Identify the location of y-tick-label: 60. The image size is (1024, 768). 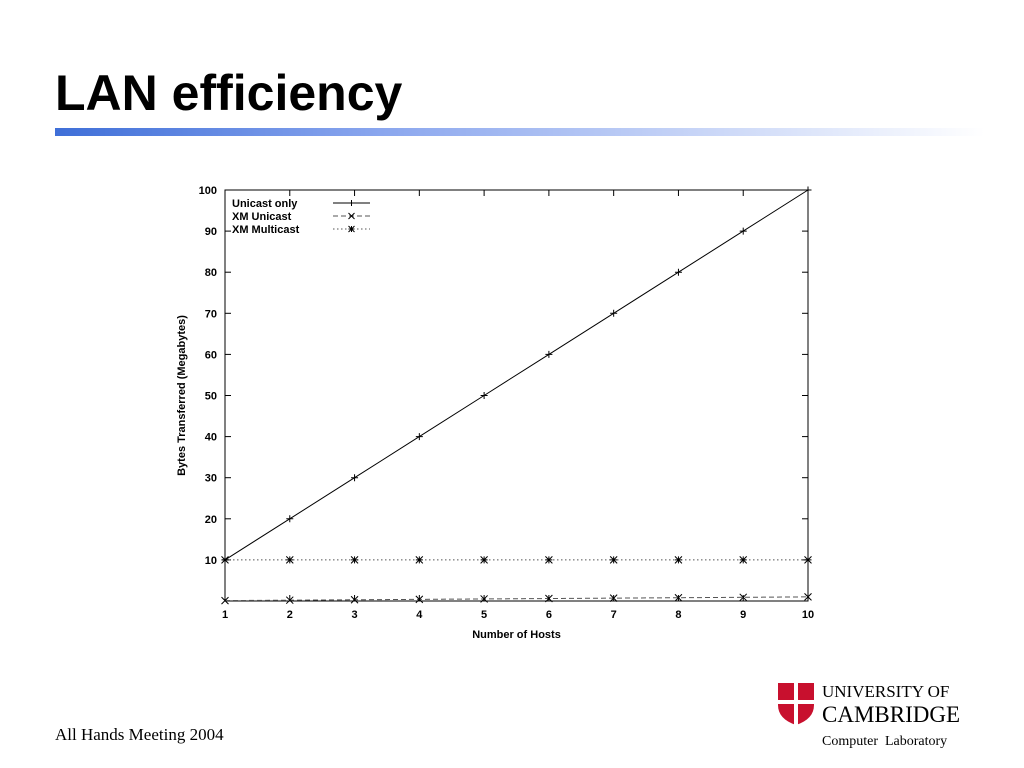
(211, 355).